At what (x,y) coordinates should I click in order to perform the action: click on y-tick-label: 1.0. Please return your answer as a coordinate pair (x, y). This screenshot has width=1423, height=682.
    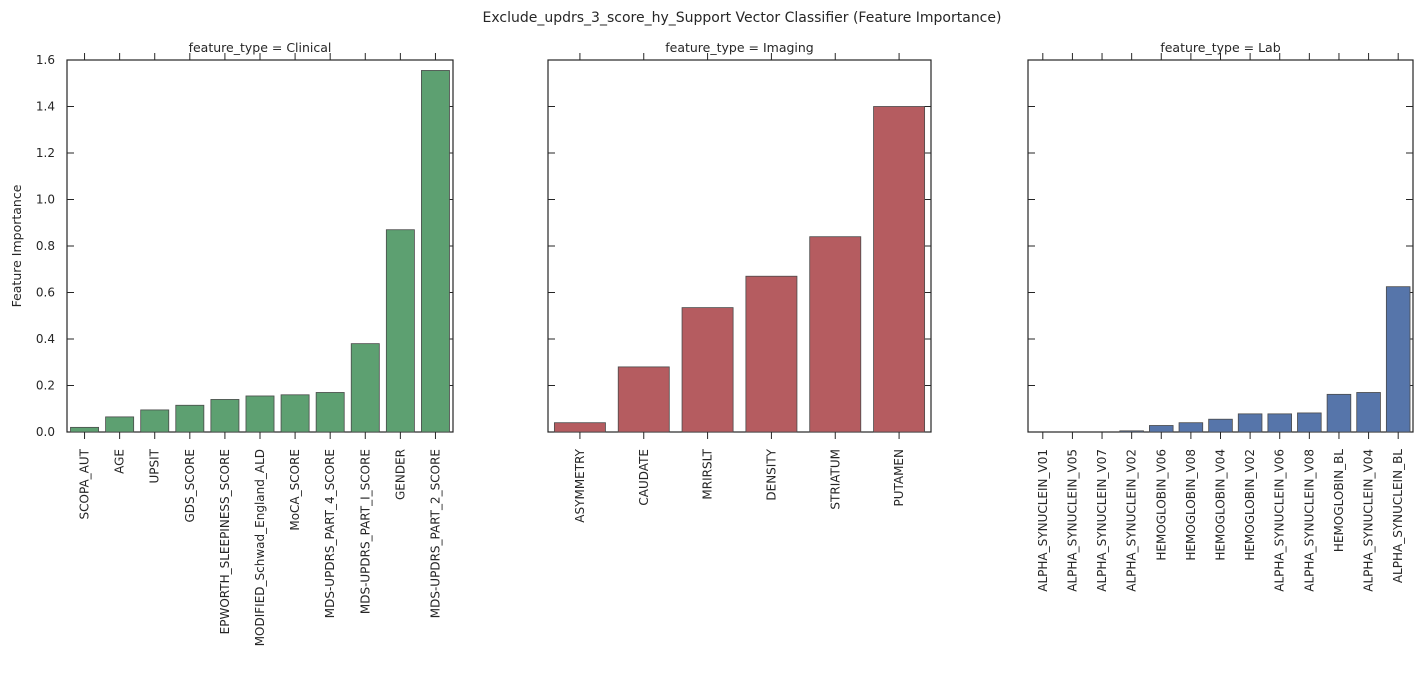
    Looking at the image, I should click on (45, 200).